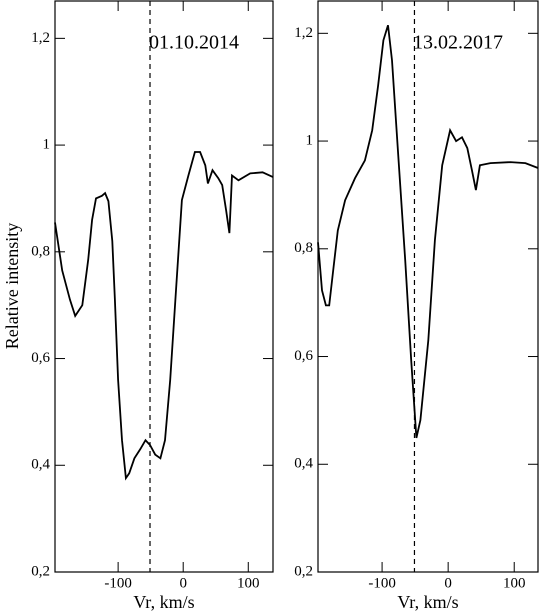 This screenshot has width=540, height=615. What do you see at coordinates (458, 43) in the screenshot?
I see `annotation: 13.02.2017` at bounding box center [458, 43].